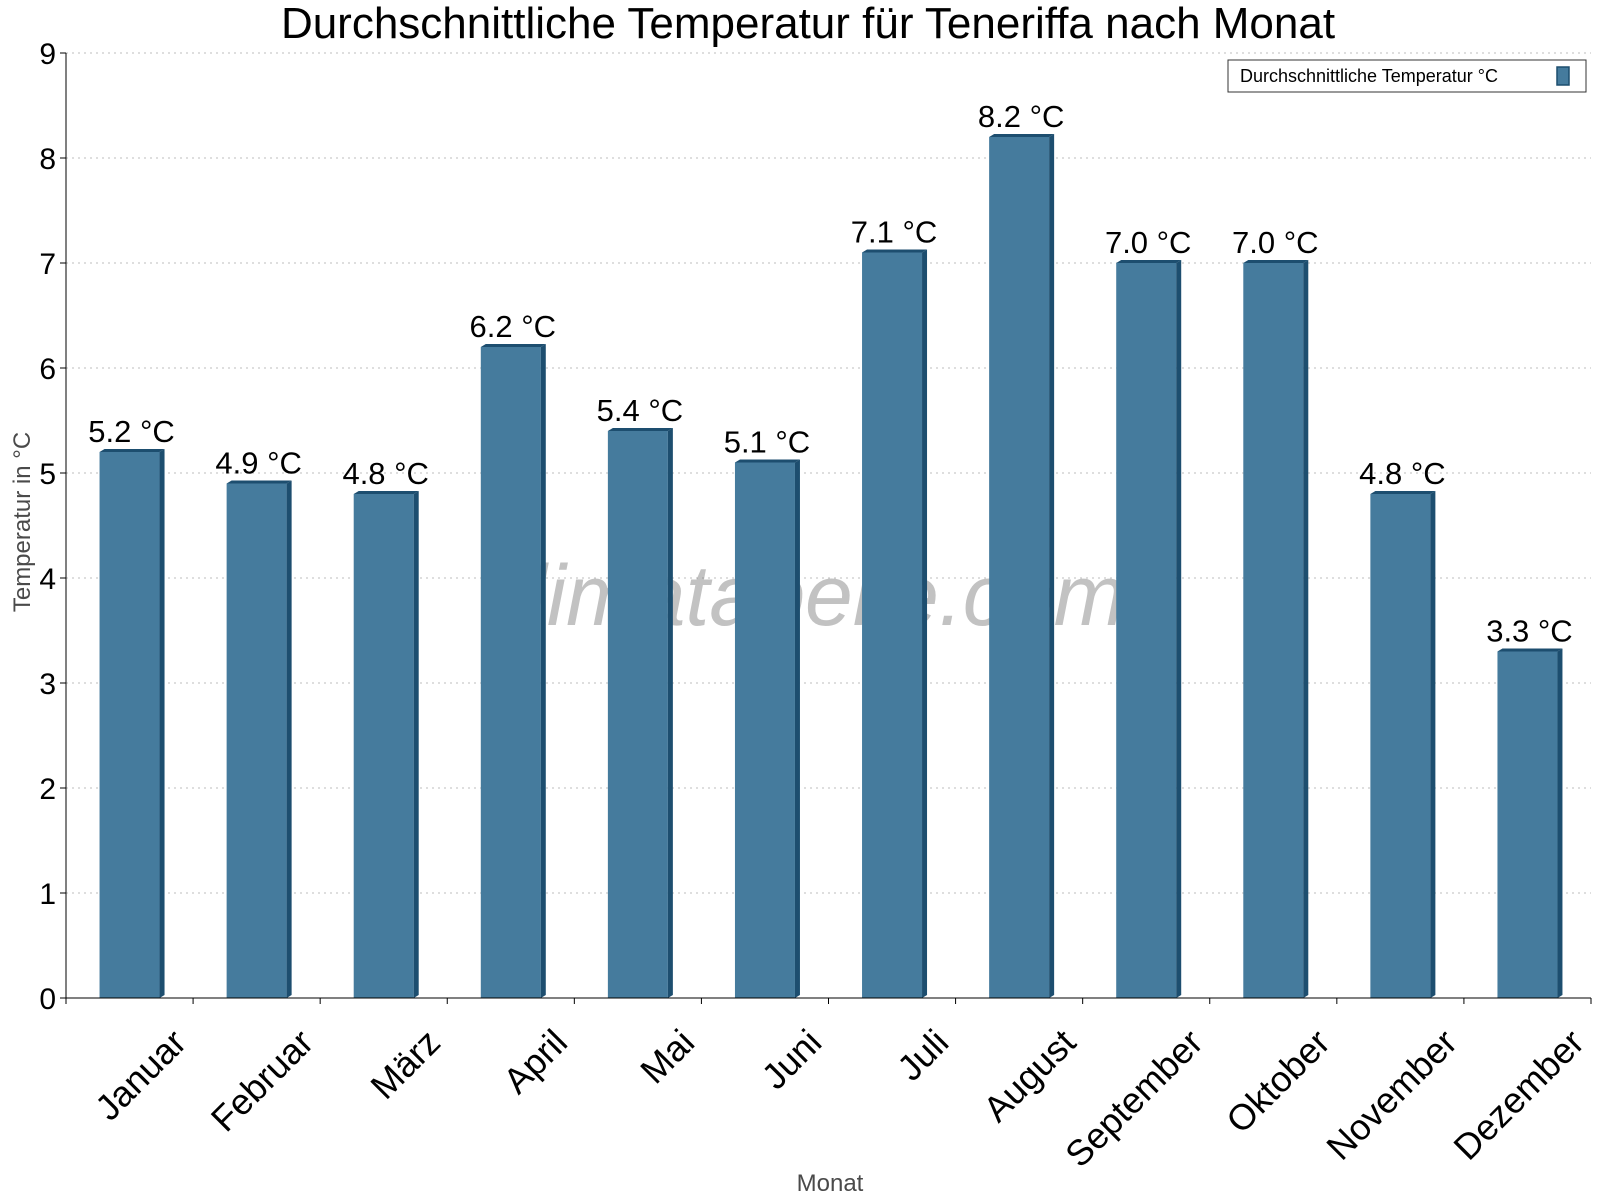 The image size is (1600, 1200). I want to click on data-label: 5.1 °C, so click(767, 442).